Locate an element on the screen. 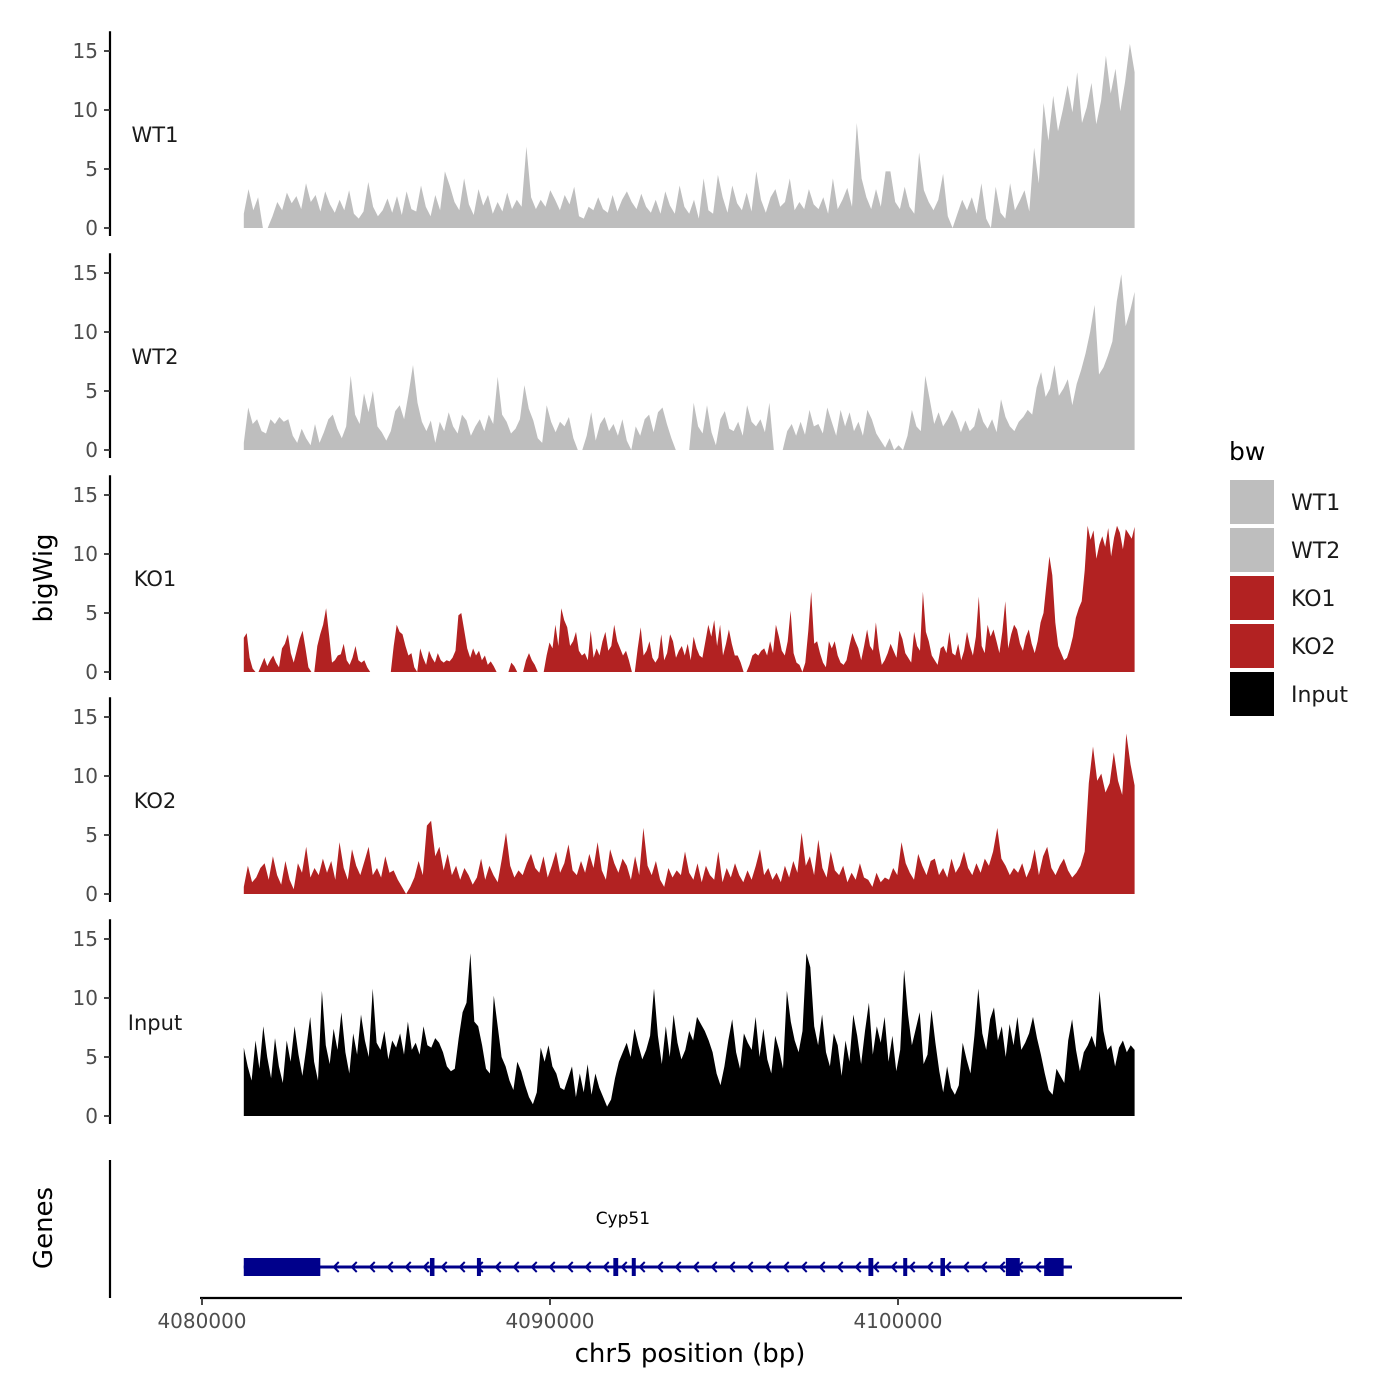 The width and height of the screenshot is (1400, 1400). area-wt1 is located at coordinates (689, 136).